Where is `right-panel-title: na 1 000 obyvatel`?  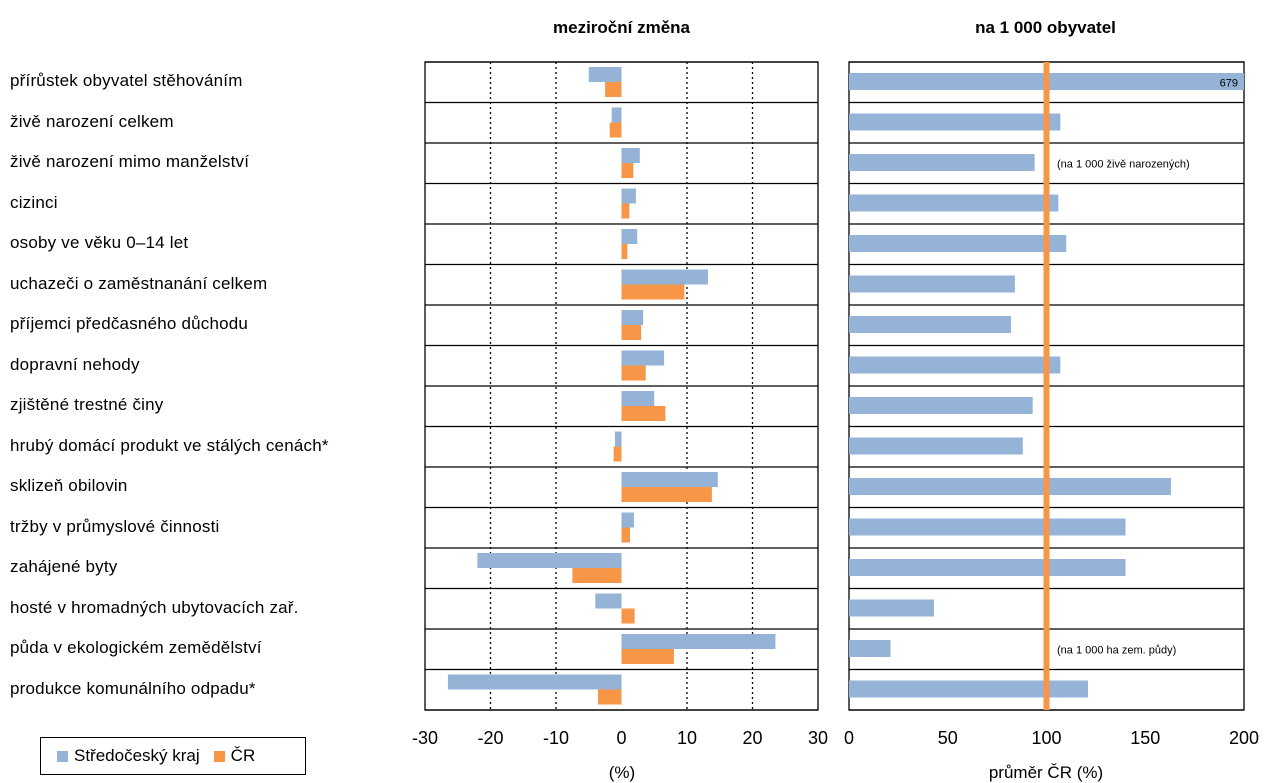
right-panel-title: na 1 000 obyvatel is located at coordinates (1045, 27).